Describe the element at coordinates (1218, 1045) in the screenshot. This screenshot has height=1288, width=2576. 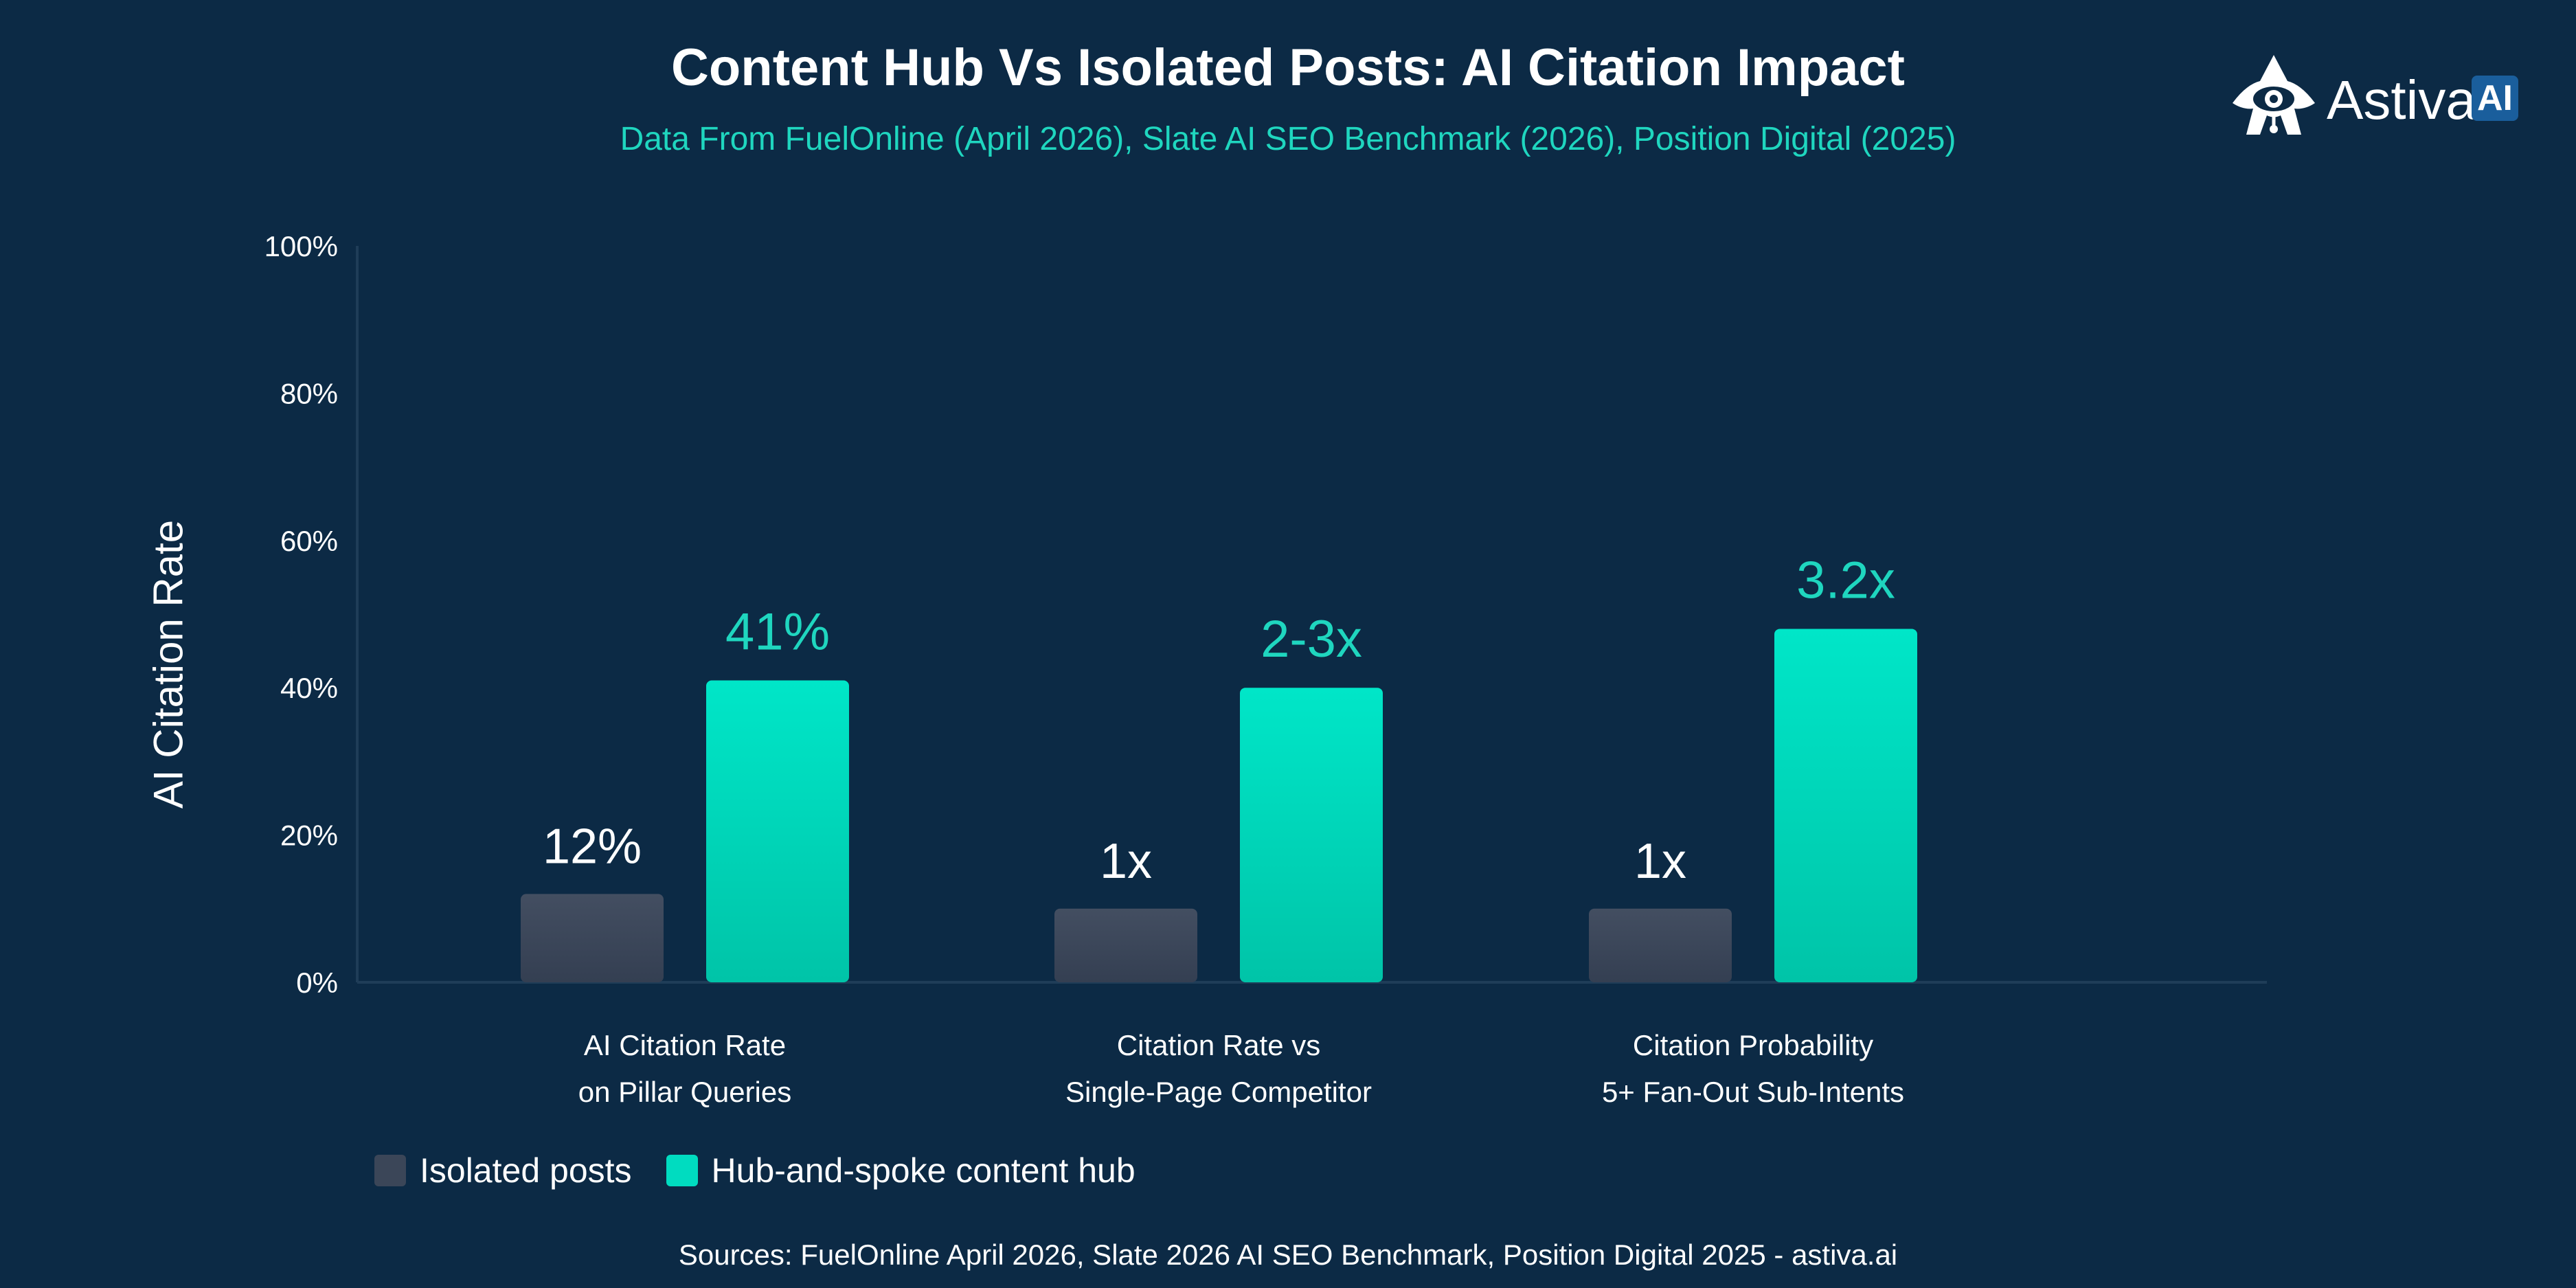
I see `x-tick-label: Citation Rate vs` at that location.